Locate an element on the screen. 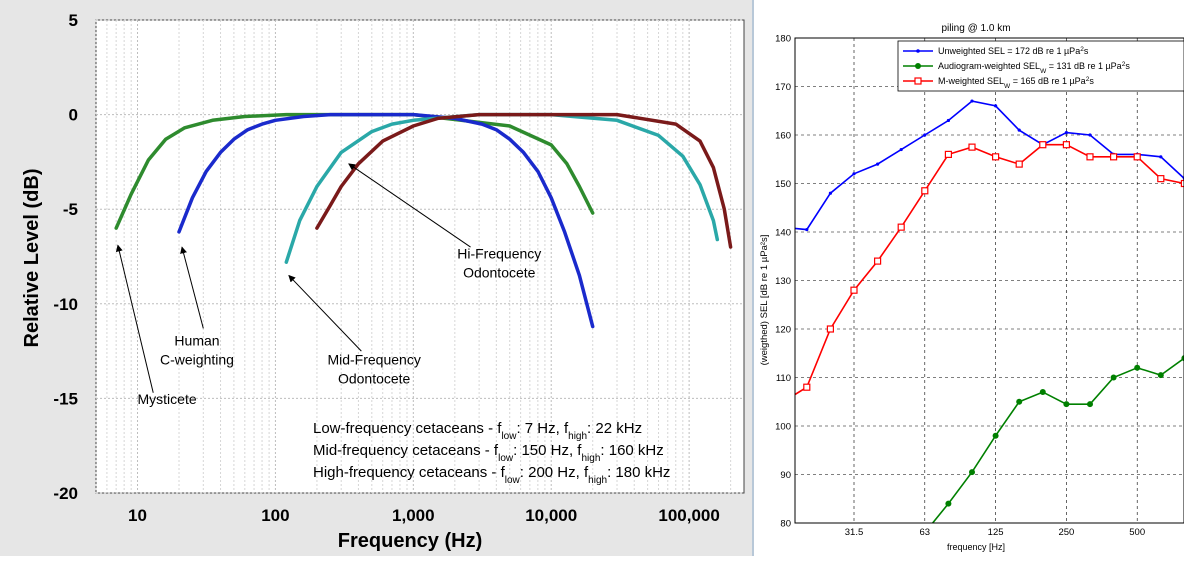 This screenshot has height=561, width=1184. legend-text-part: Audiogram-weighted SEL is located at coordinates (989, 66).